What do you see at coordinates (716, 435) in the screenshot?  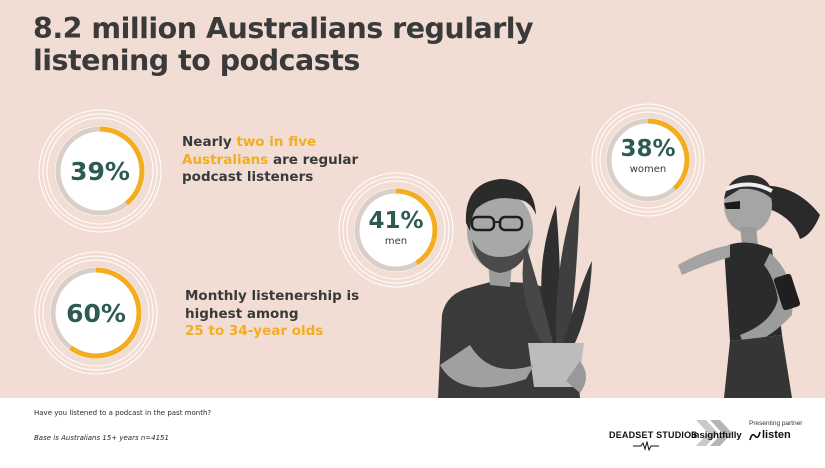 I see `insightfully-logo: Insightfully` at bounding box center [716, 435].